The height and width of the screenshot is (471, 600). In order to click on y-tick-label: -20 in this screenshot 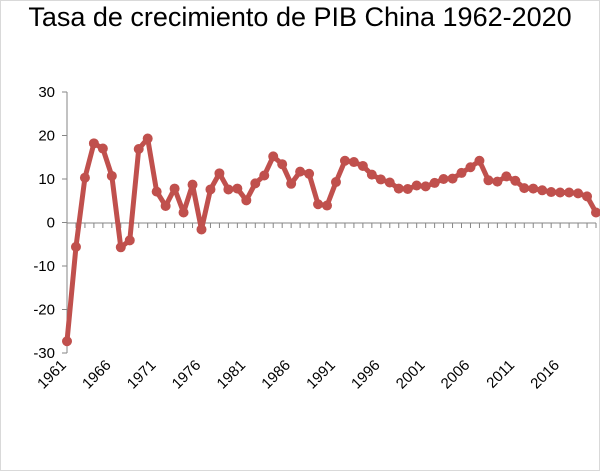, I will do `click(44, 310)`.